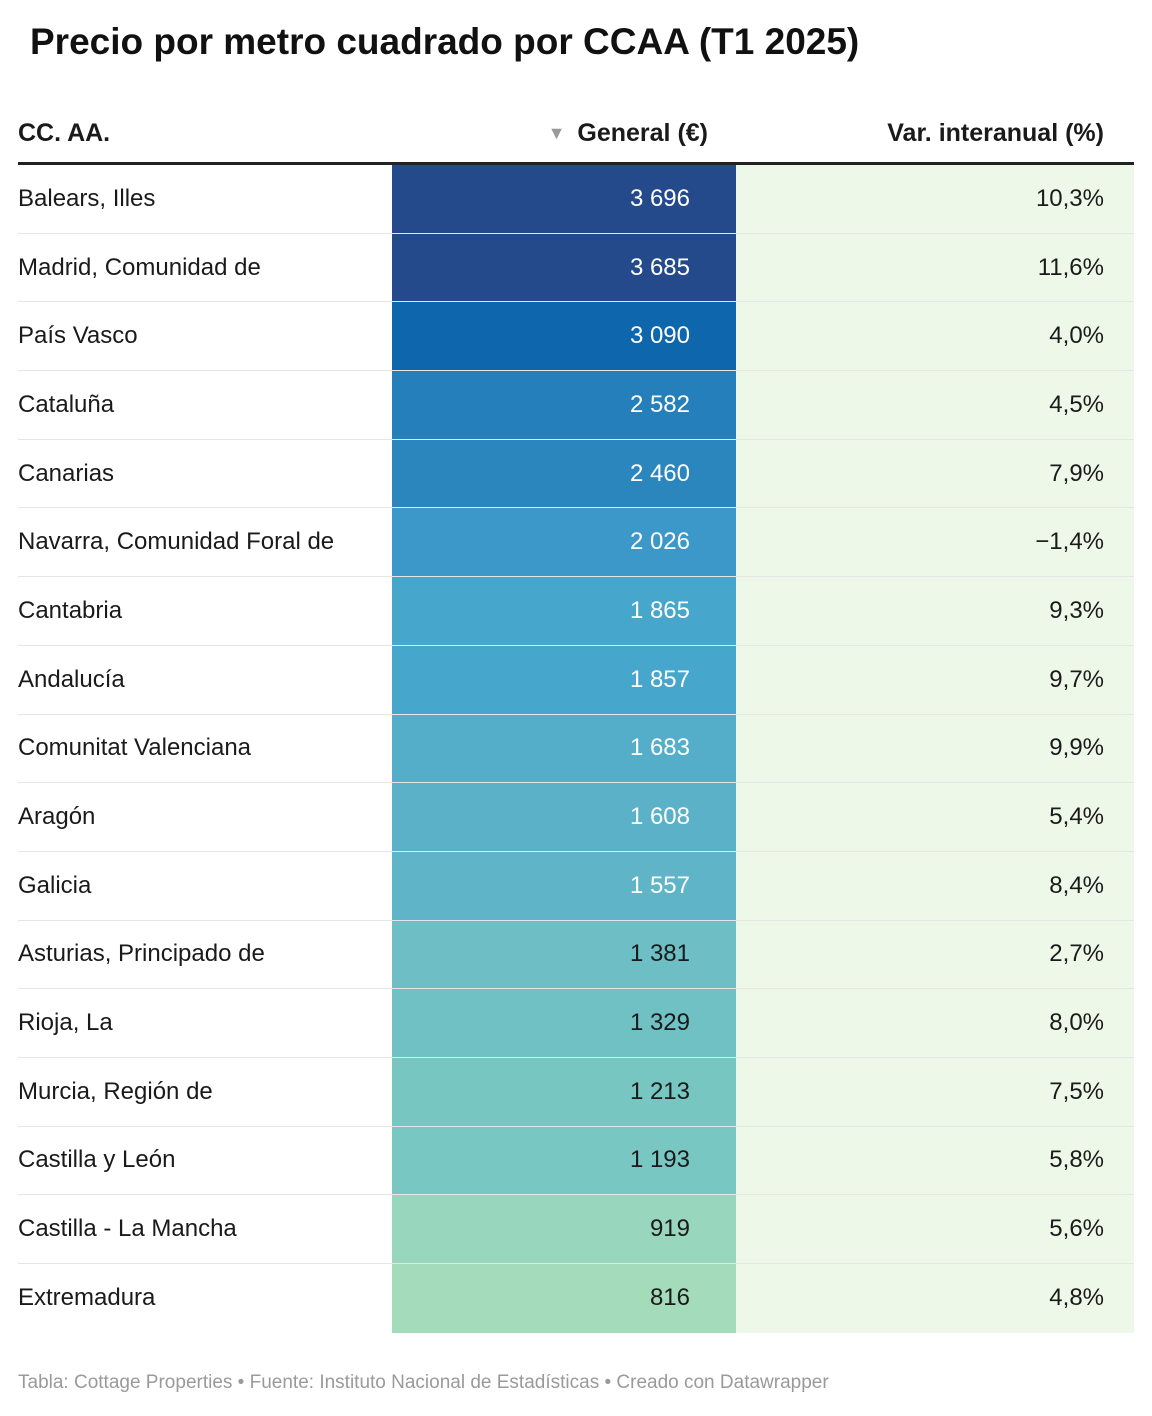 The height and width of the screenshot is (1416, 1152). I want to click on table-row: Cataluña 2 582 4,5%, so click(576, 405).